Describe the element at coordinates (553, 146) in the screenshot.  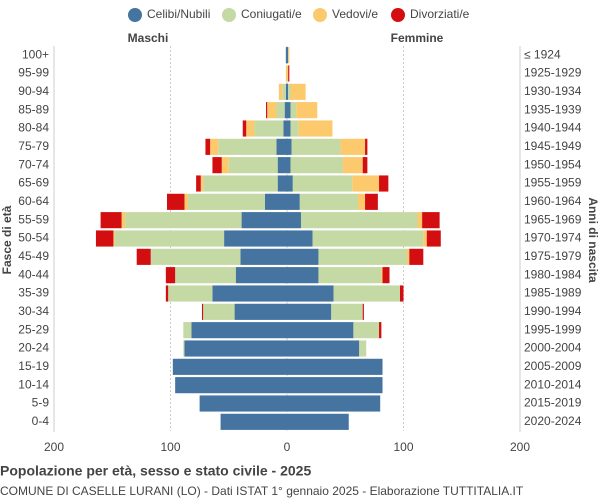
I see `birth-year-label: 1945-1949` at that location.